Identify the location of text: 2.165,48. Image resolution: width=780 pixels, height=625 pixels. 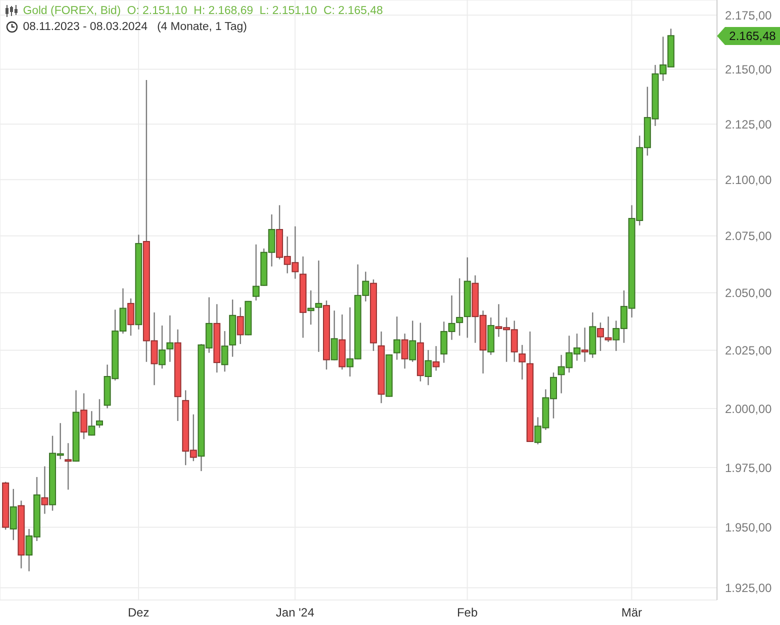
(752, 35).